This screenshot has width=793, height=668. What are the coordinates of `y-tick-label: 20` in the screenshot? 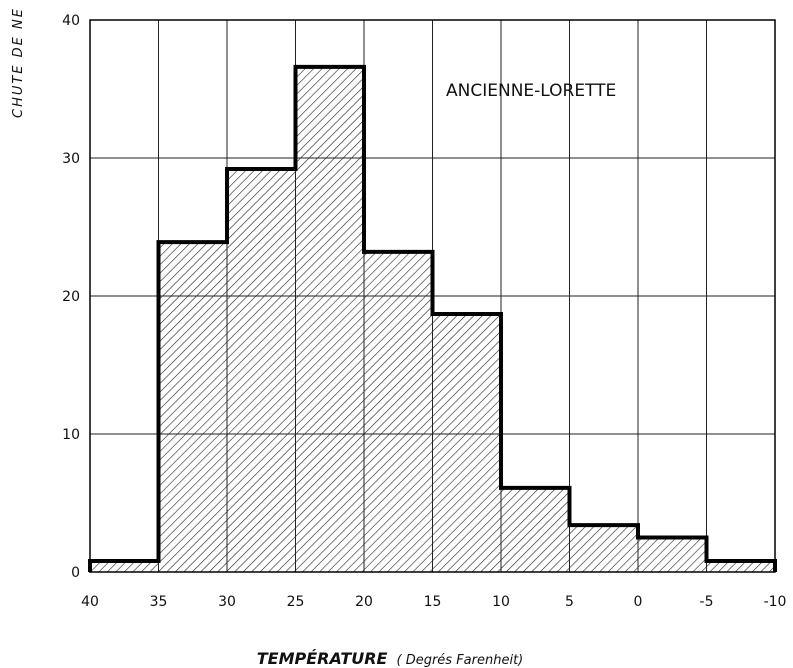 It's located at (71, 297).